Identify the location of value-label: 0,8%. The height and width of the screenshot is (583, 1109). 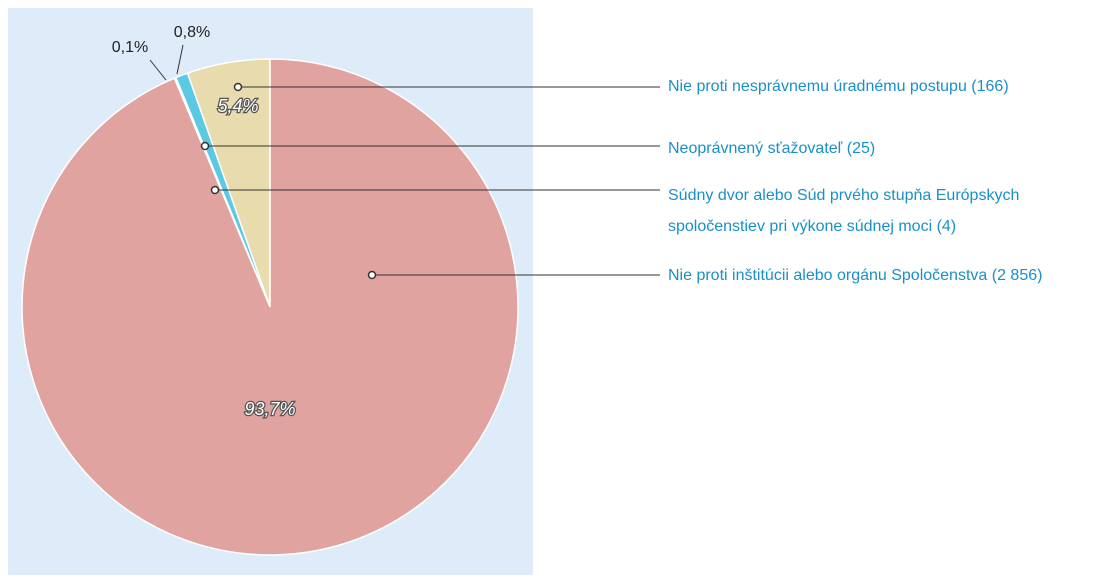
(192, 32).